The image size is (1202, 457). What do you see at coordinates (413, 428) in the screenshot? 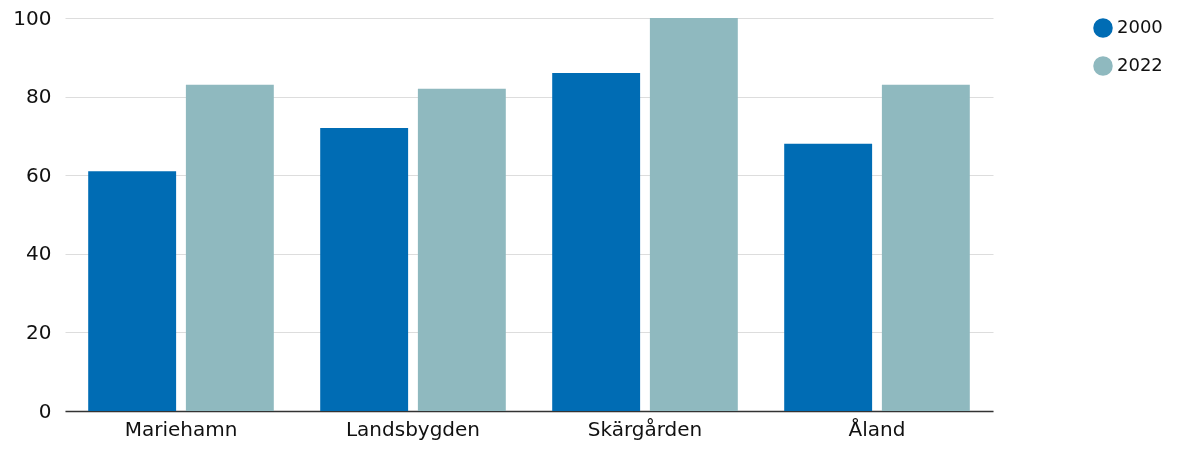
I see `x-tick-label: Landsbygden` at bounding box center [413, 428].